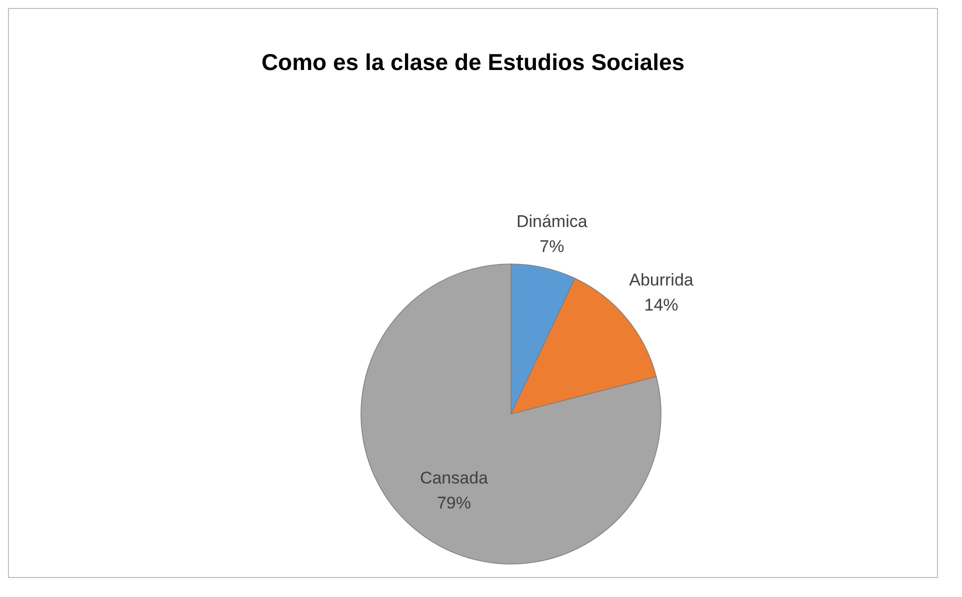 The height and width of the screenshot is (597, 962). Describe the element at coordinates (473, 61) in the screenshot. I see `chart-title: Como es la clase de Estudios Sociales` at that location.